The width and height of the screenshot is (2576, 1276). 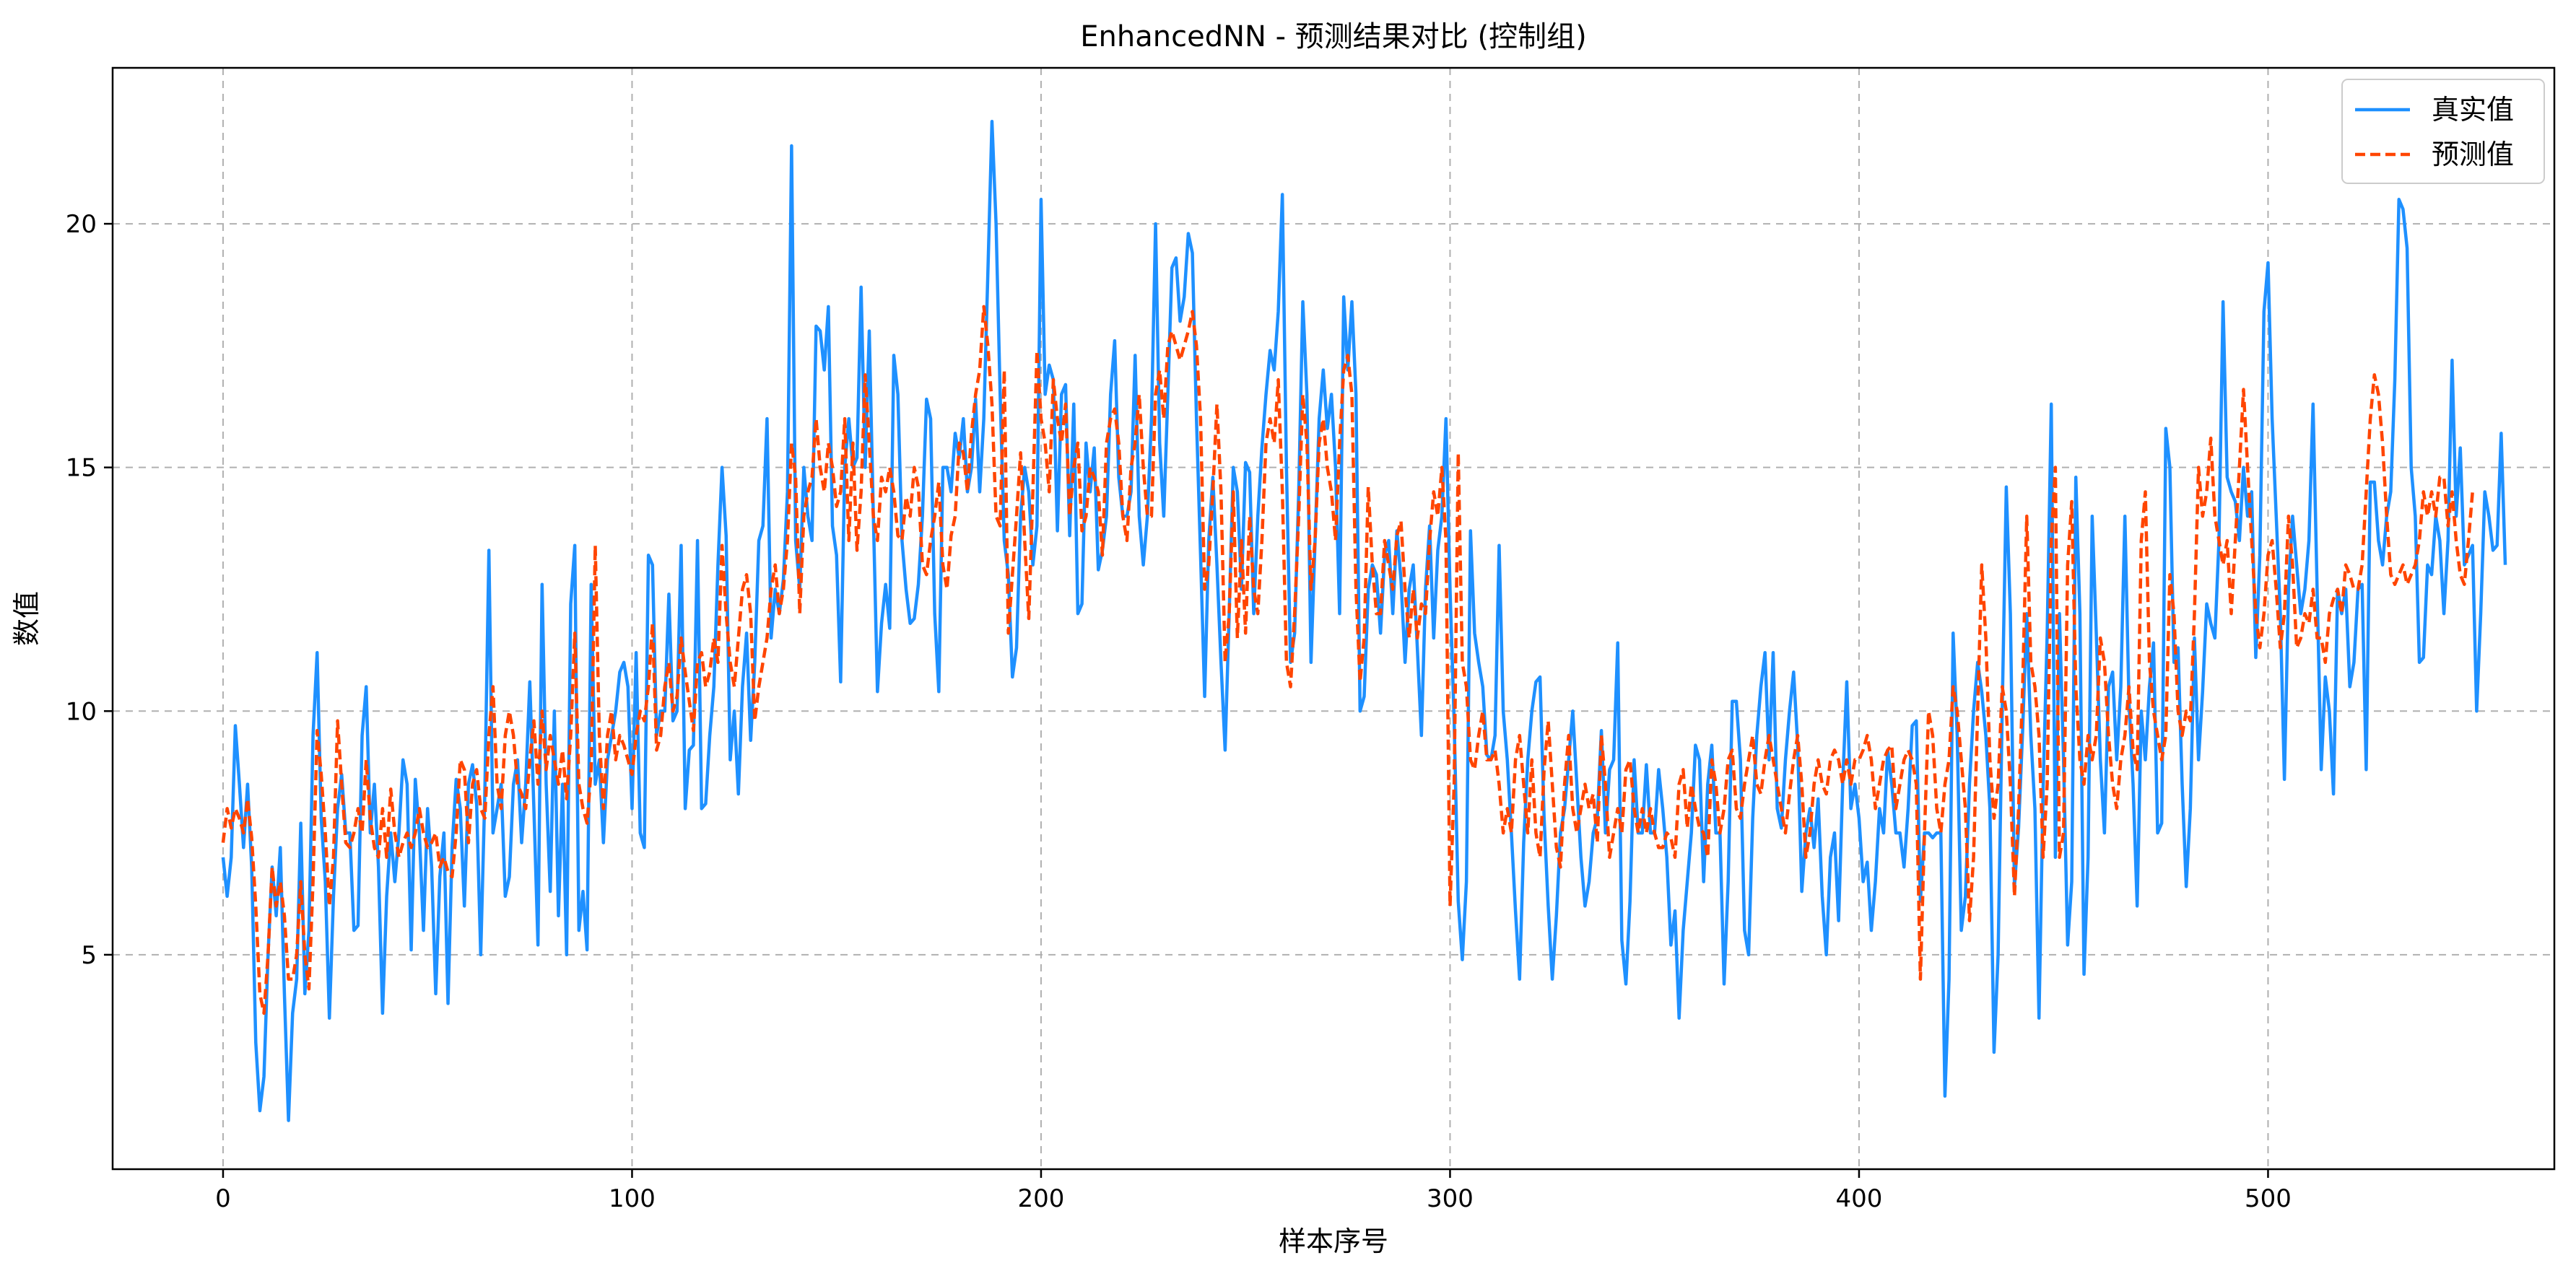 I want to click on y-tick-label: 10, so click(x=81, y=711).